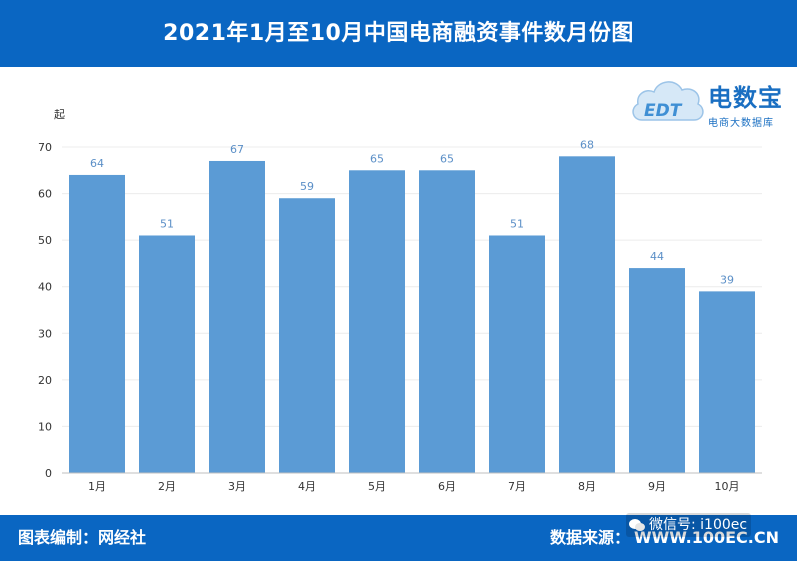 The image size is (797, 561). Describe the element at coordinates (45, 194) in the screenshot. I see `y-tick-label: 60` at that location.